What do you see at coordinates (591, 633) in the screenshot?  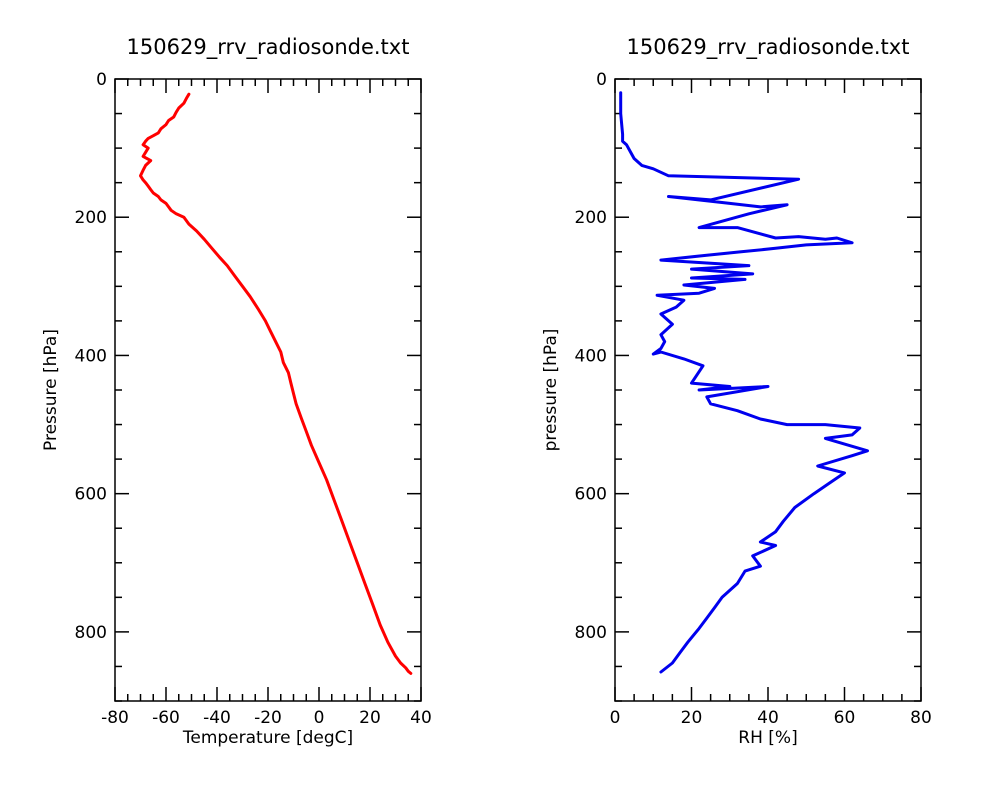 I see `rh-y-tick-label: 800` at bounding box center [591, 633].